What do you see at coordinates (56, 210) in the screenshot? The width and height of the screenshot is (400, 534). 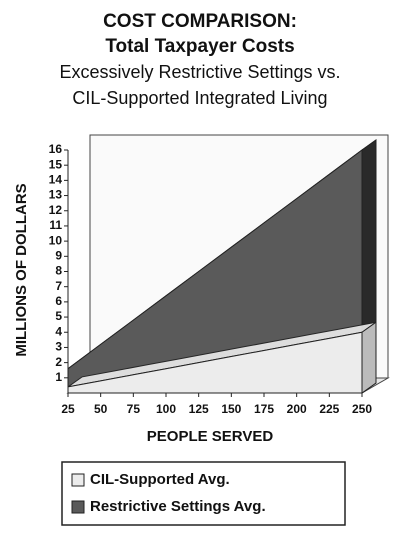 I see `y-tick-label: 12` at bounding box center [56, 210].